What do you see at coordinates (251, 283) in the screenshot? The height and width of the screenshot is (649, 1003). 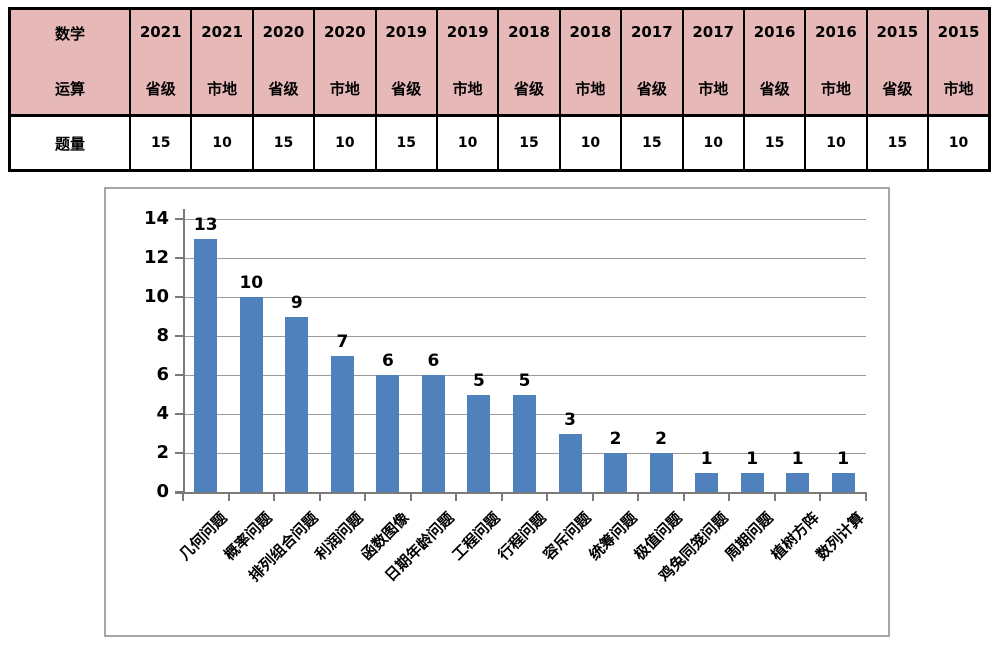 I see `bar-value-label: 10` at bounding box center [251, 283].